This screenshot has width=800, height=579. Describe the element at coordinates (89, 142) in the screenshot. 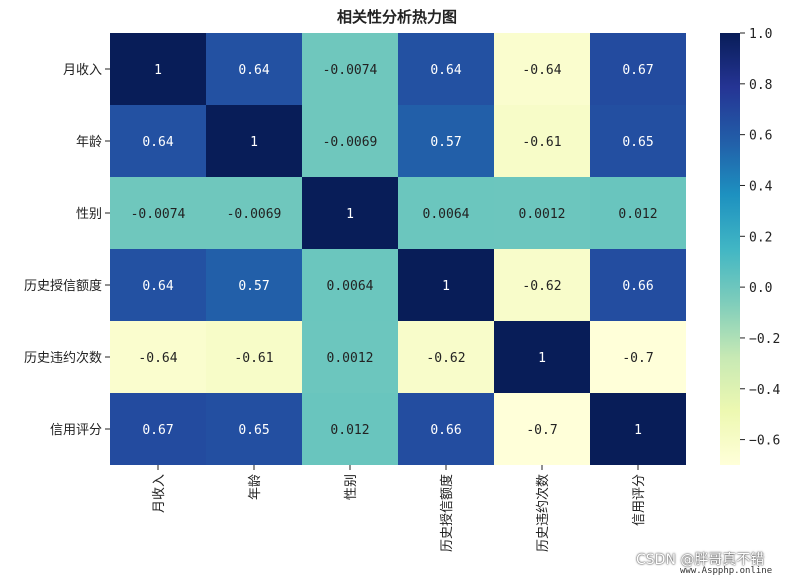

I see `y-tick-label: 年龄` at that location.